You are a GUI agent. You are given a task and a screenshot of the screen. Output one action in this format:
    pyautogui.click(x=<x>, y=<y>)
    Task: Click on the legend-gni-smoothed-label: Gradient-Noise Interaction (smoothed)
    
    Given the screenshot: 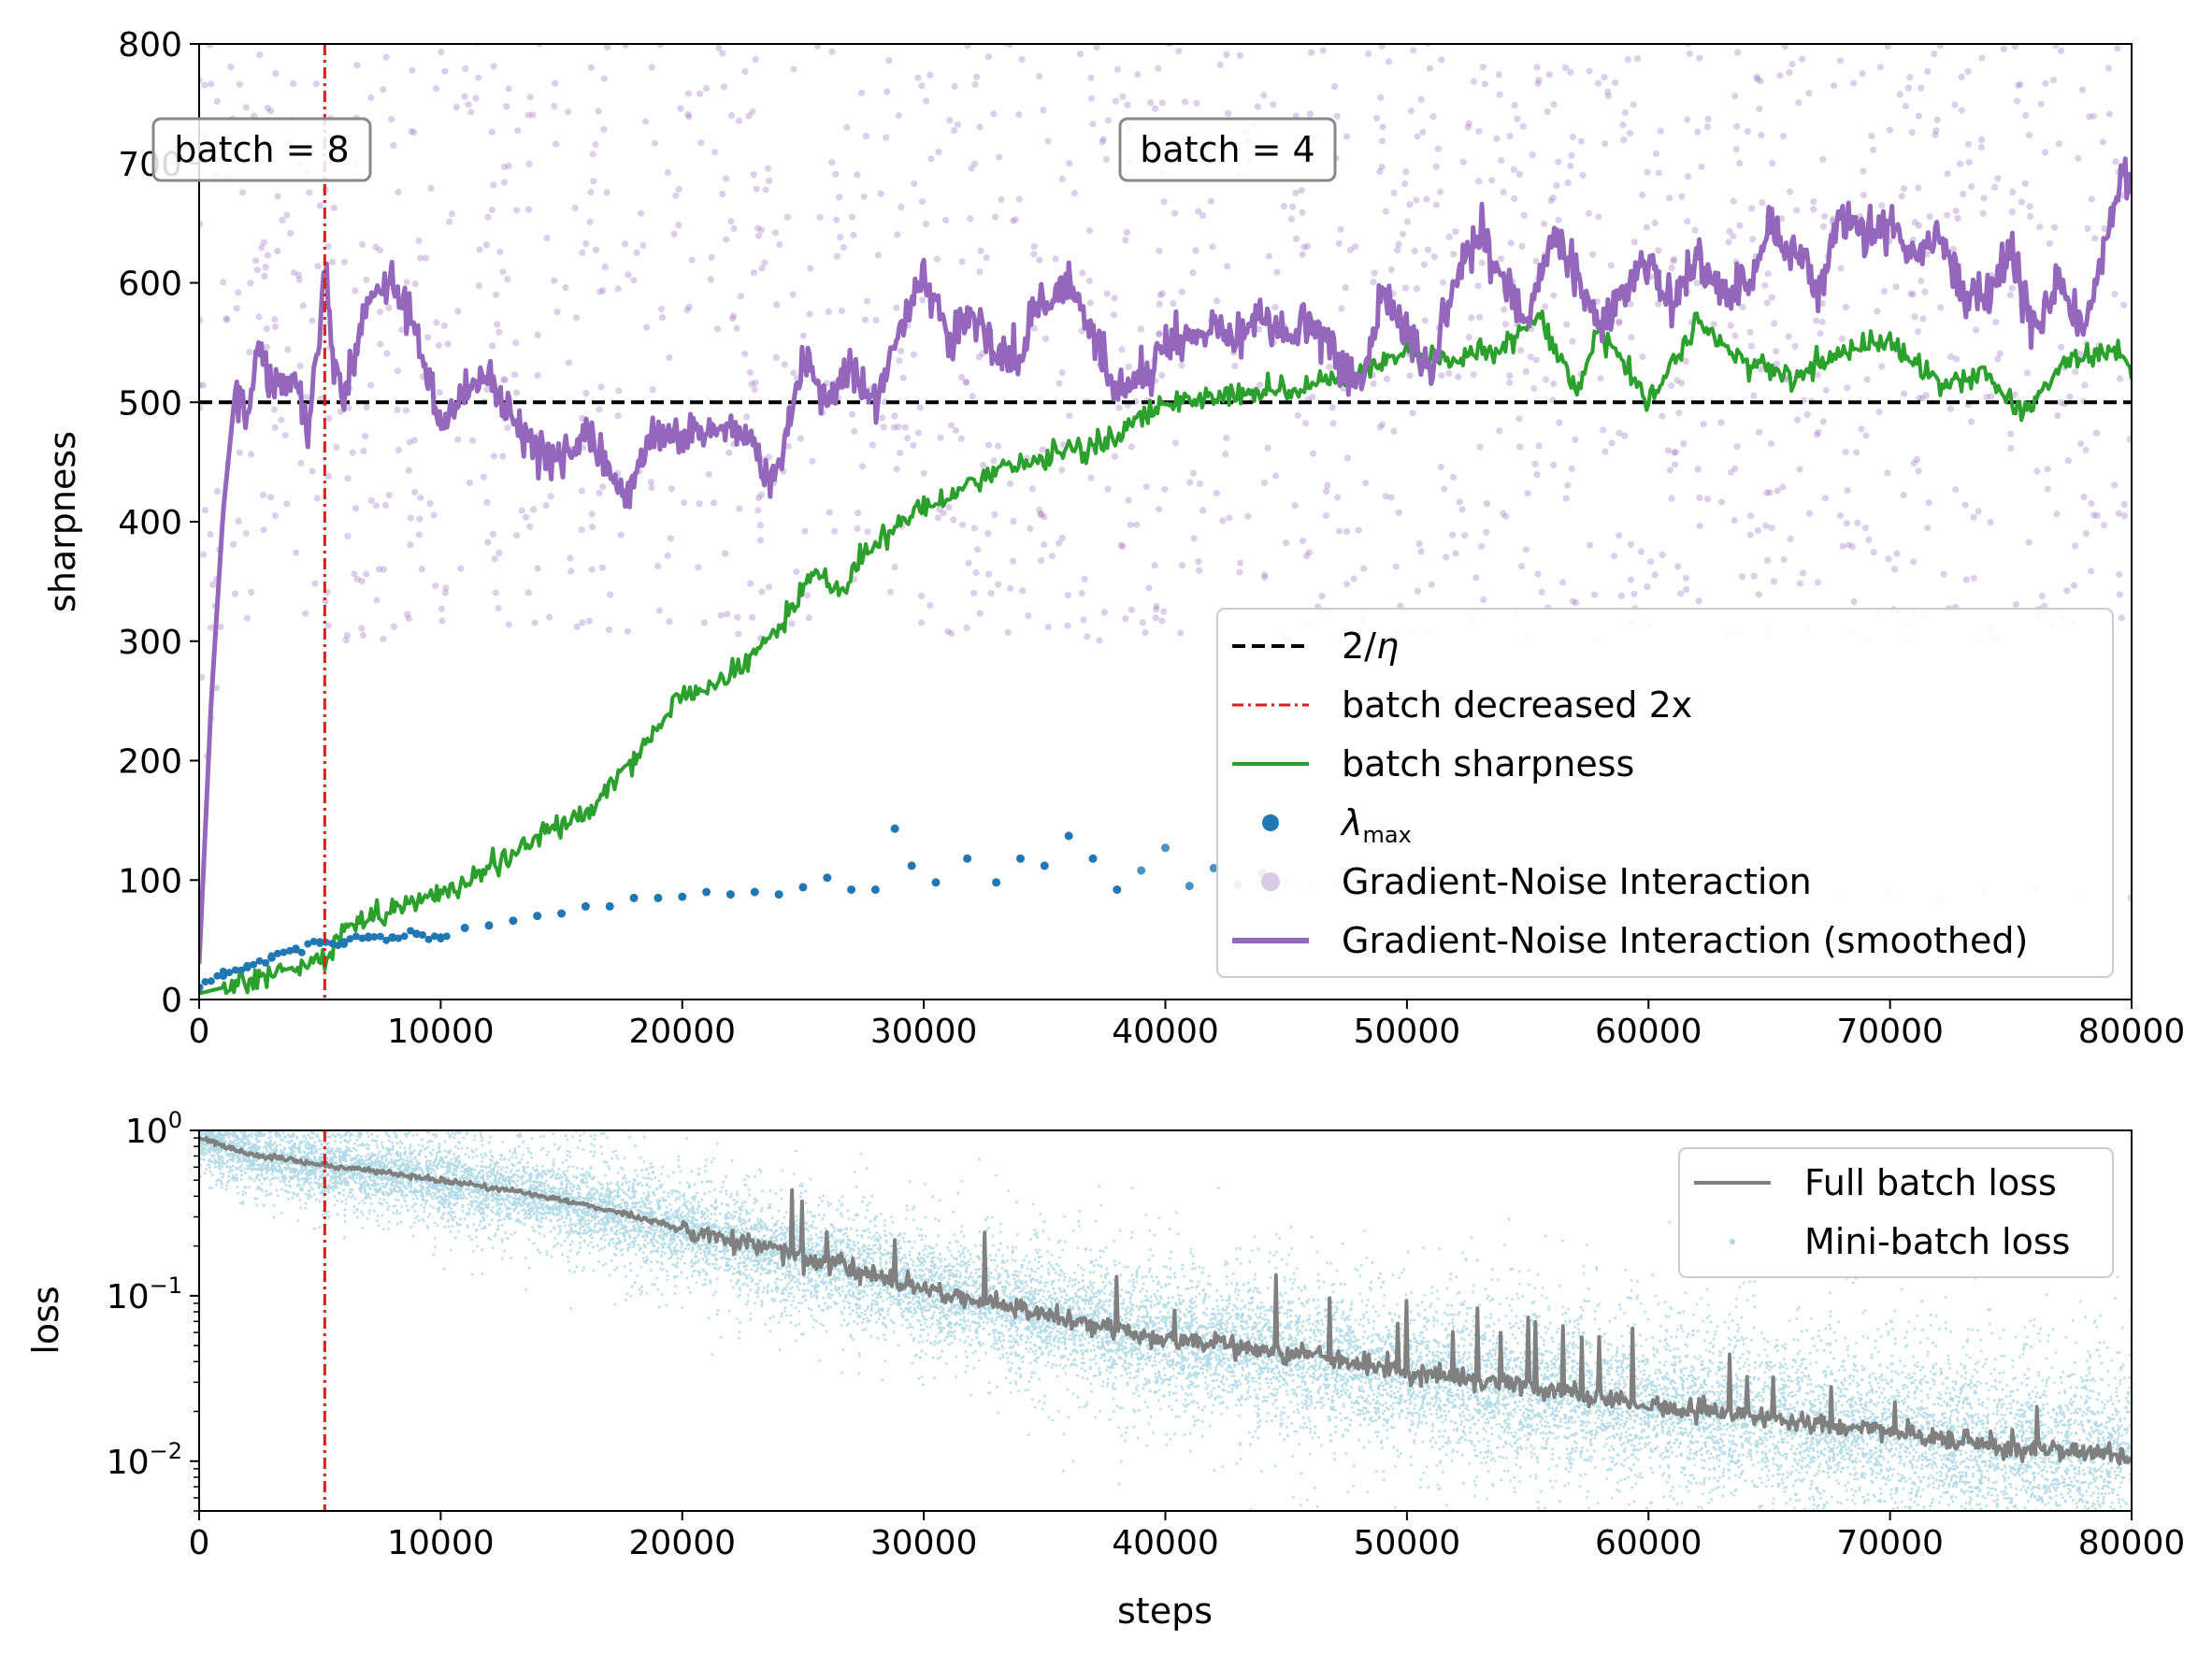 What is the action you would take?
    pyautogui.click(x=1685, y=940)
    